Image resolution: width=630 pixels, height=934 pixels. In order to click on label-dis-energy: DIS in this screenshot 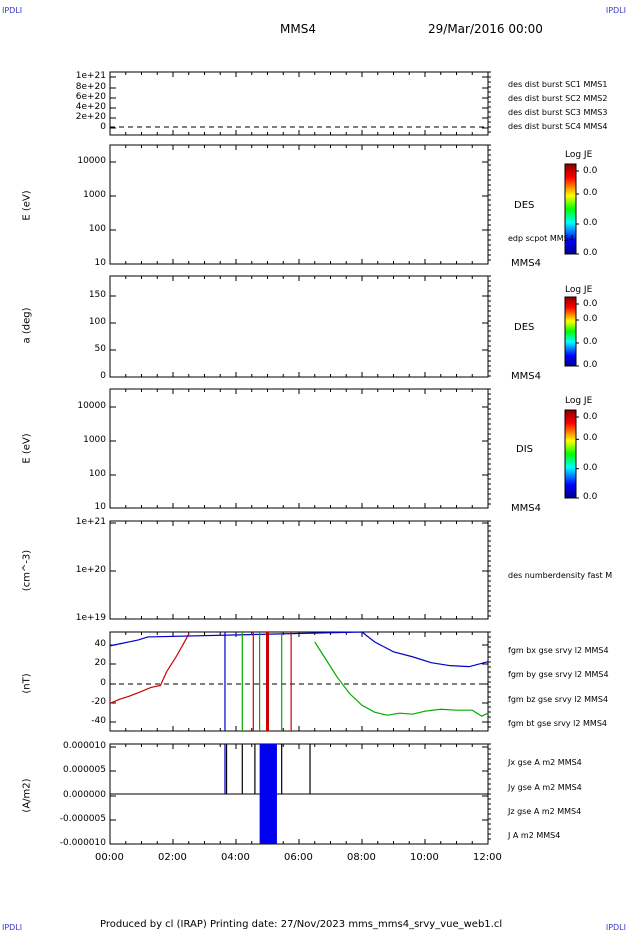, I will do `click(524, 449)`.